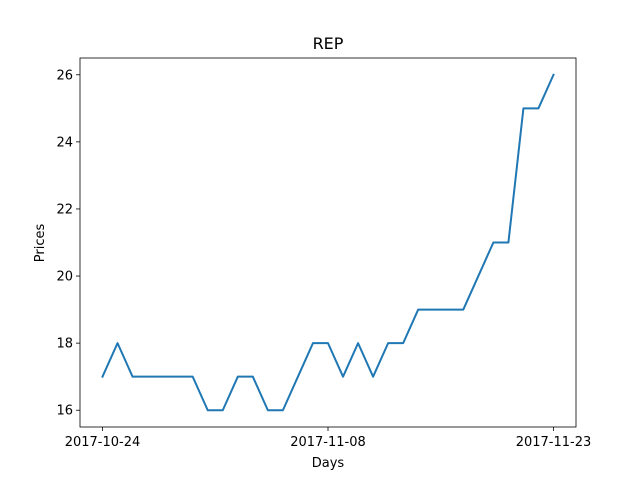  What do you see at coordinates (40, 243) in the screenshot?
I see `y-axis-label: Prices` at bounding box center [40, 243].